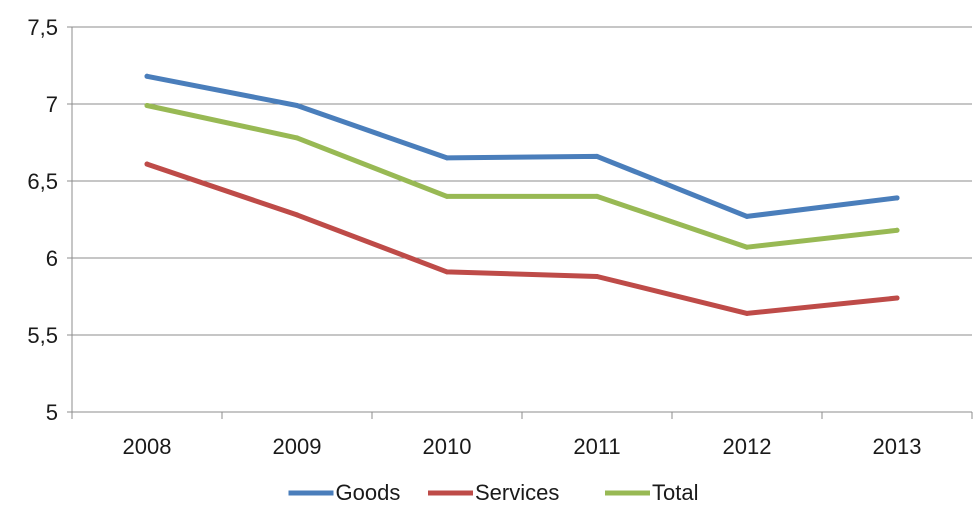 The image size is (973, 513). I want to click on x-tick-label: 2013, so click(897, 446).